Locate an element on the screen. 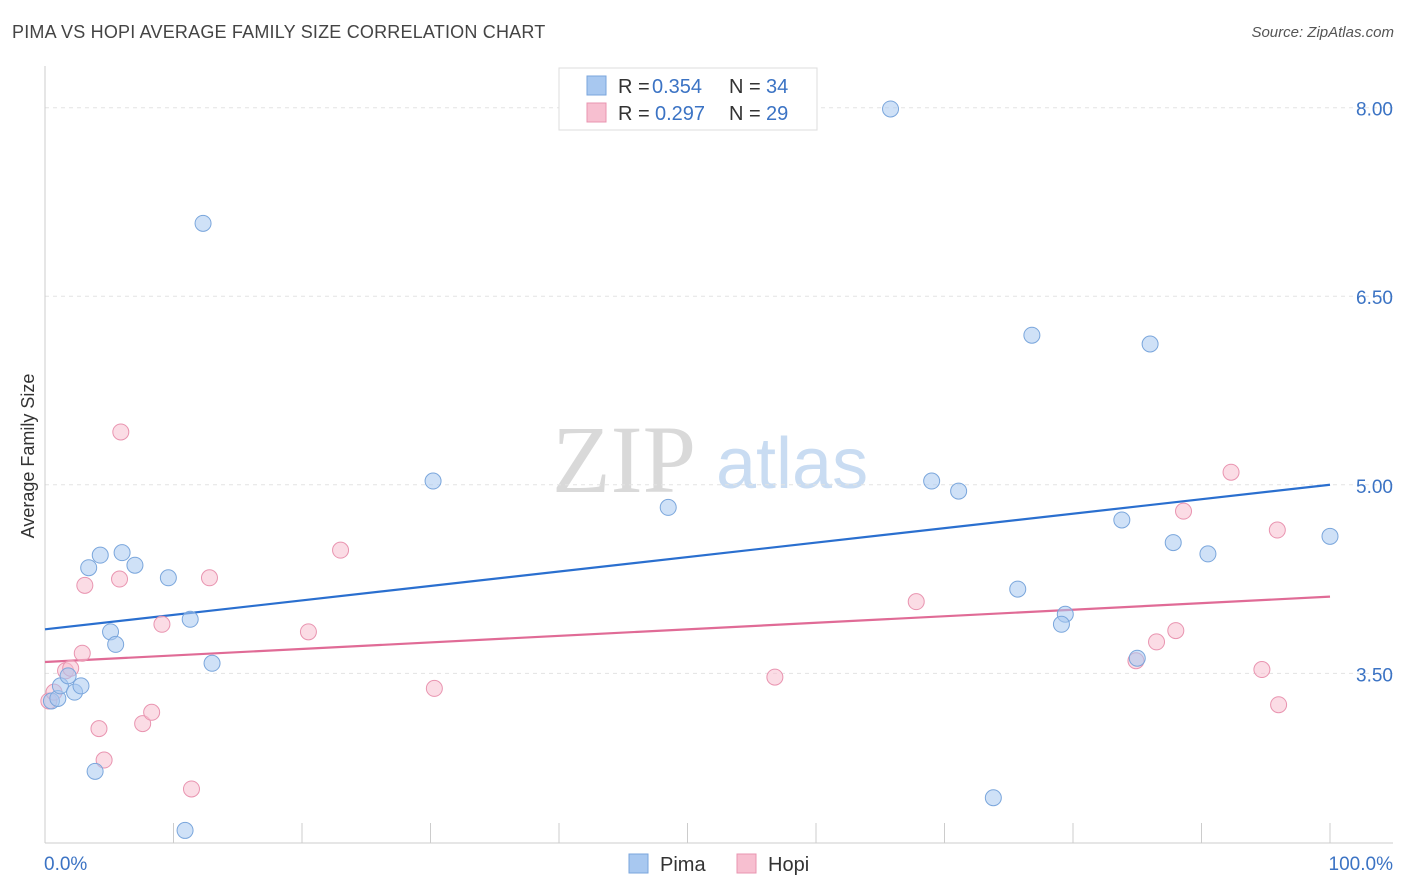 The width and height of the screenshot is (1406, 892). legend-bottom-hopi: Hopi is located at coordinates (788, 865).